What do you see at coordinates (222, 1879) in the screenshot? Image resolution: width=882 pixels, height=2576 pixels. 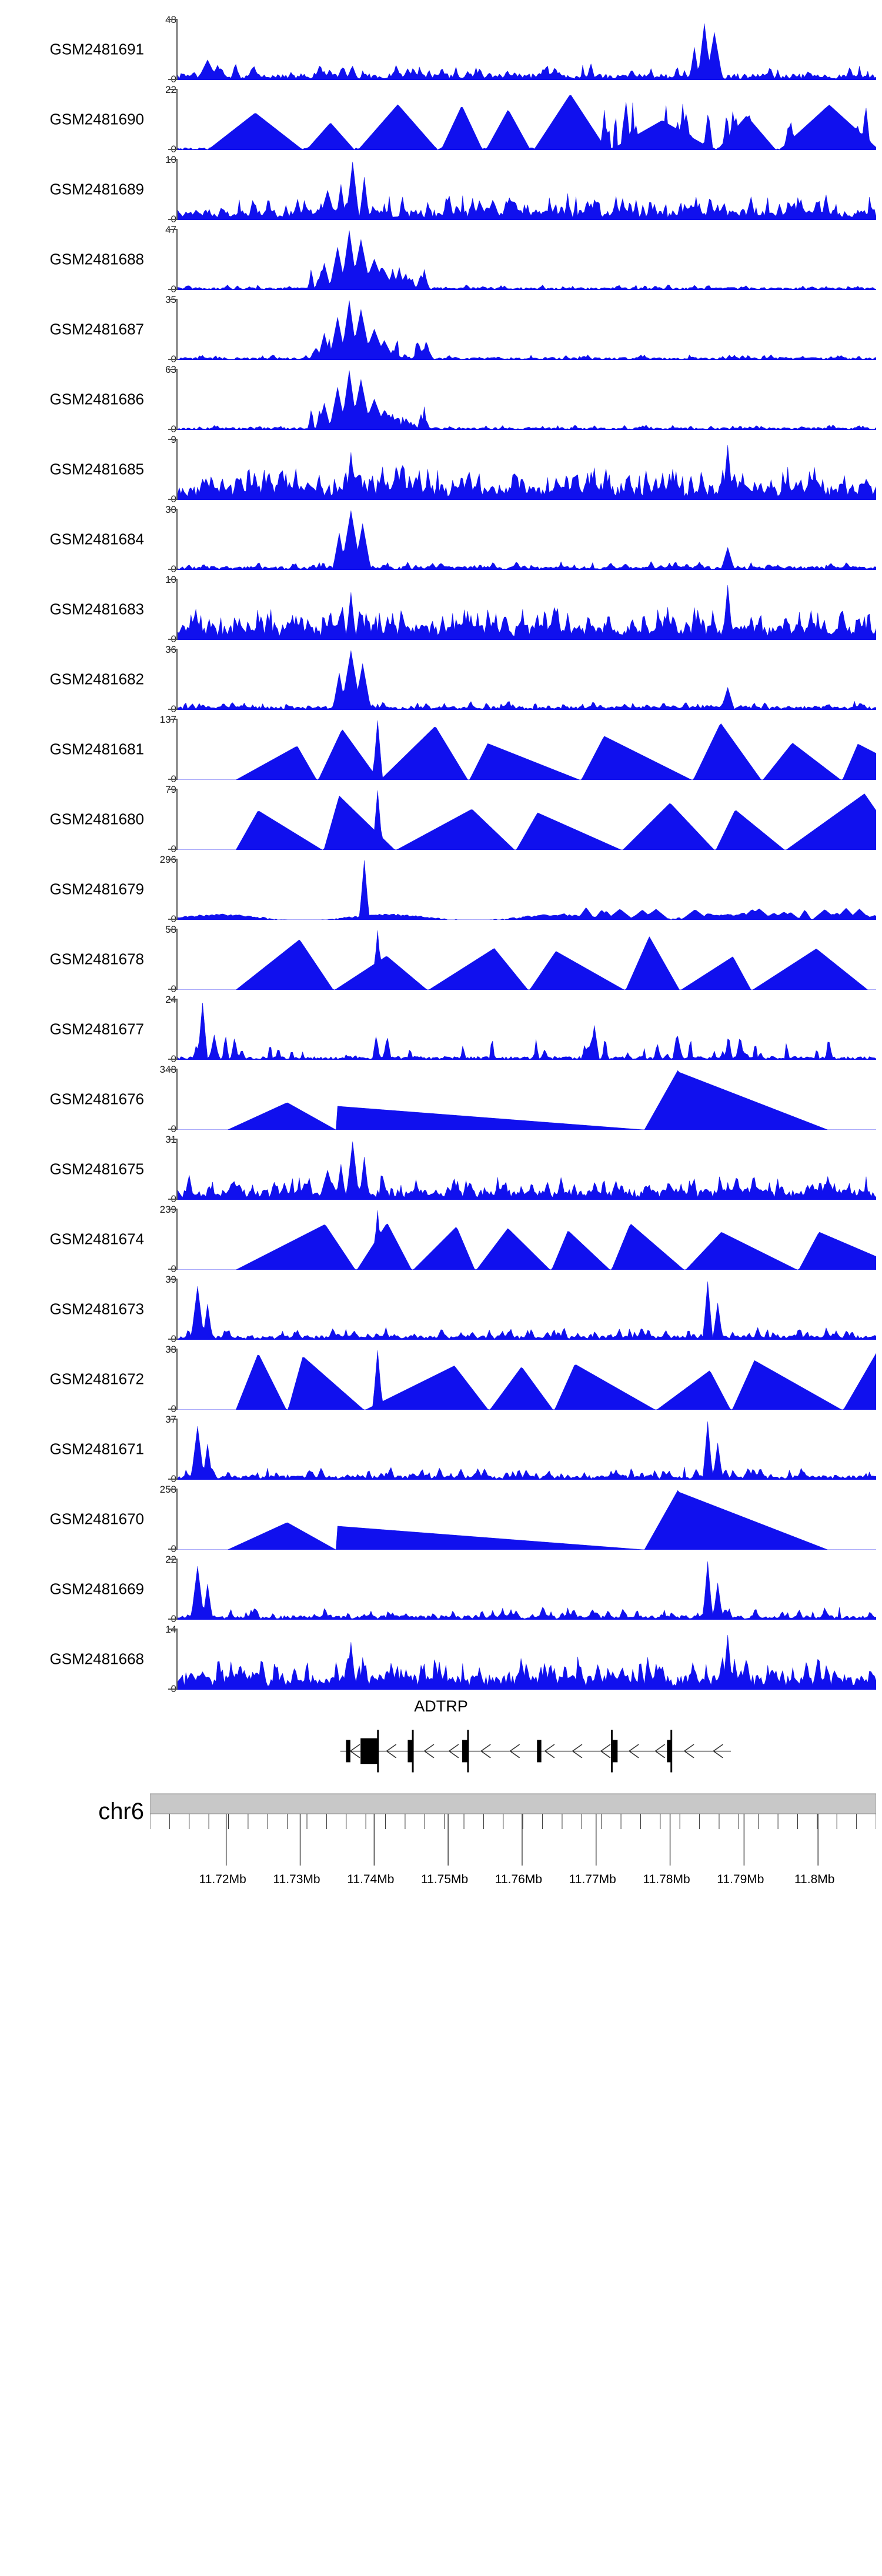 I see `svg-text: 11.72Mb` at bounding box center [222, 1879].